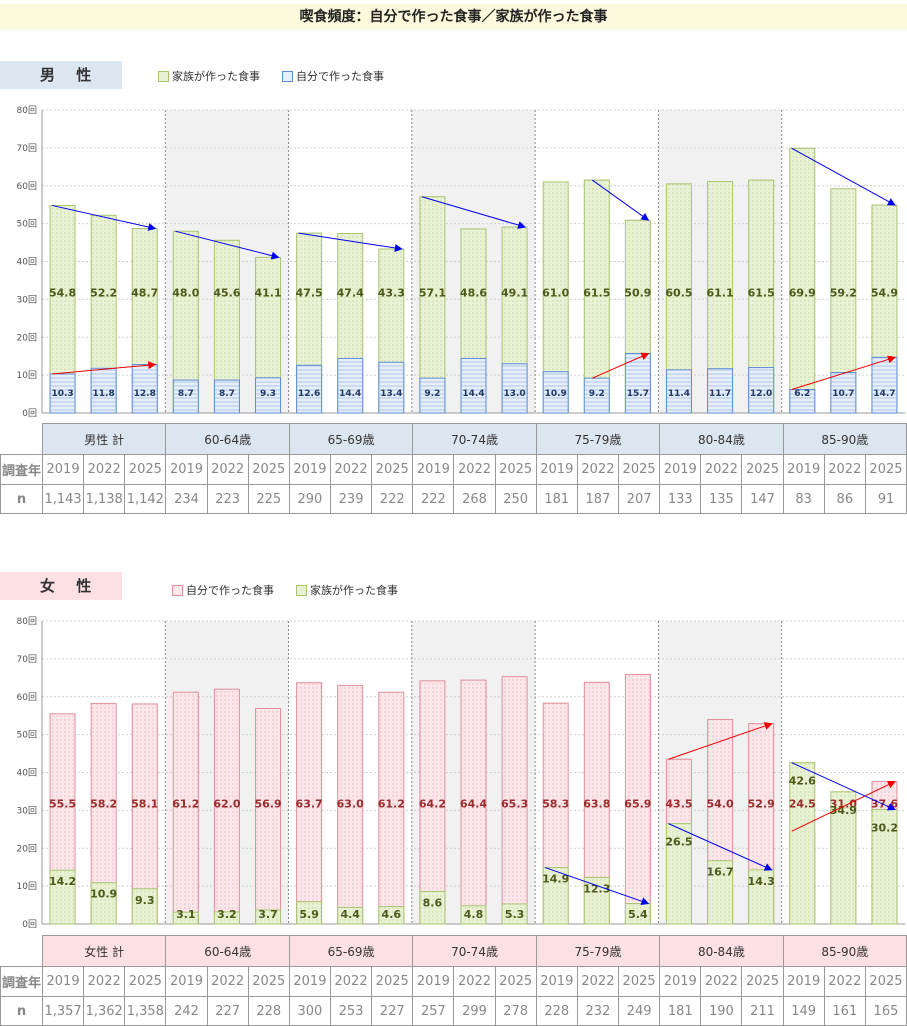 This screenshot has width=907, height=1026. I want to click on data-label: 57.1, so click(432, 292).